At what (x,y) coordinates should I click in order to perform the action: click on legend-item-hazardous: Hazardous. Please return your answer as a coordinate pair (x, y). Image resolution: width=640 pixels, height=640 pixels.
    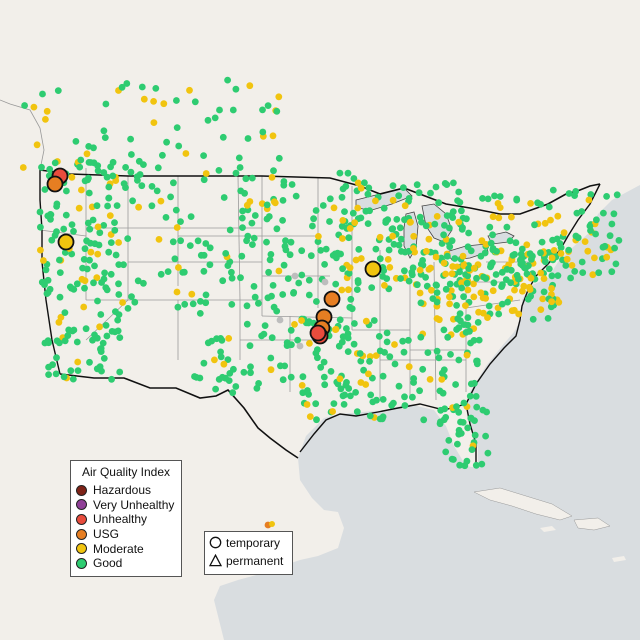
    Looking at the image, I should click on (126, 490).